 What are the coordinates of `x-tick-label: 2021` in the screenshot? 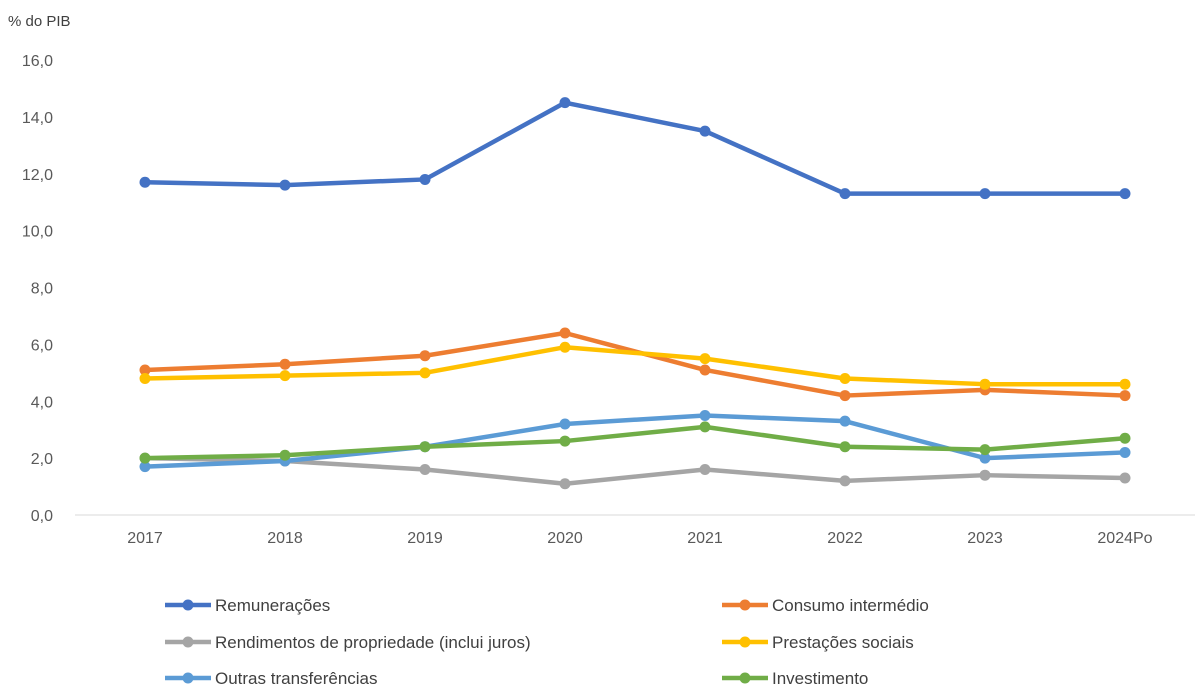 It's located at (705, 538).